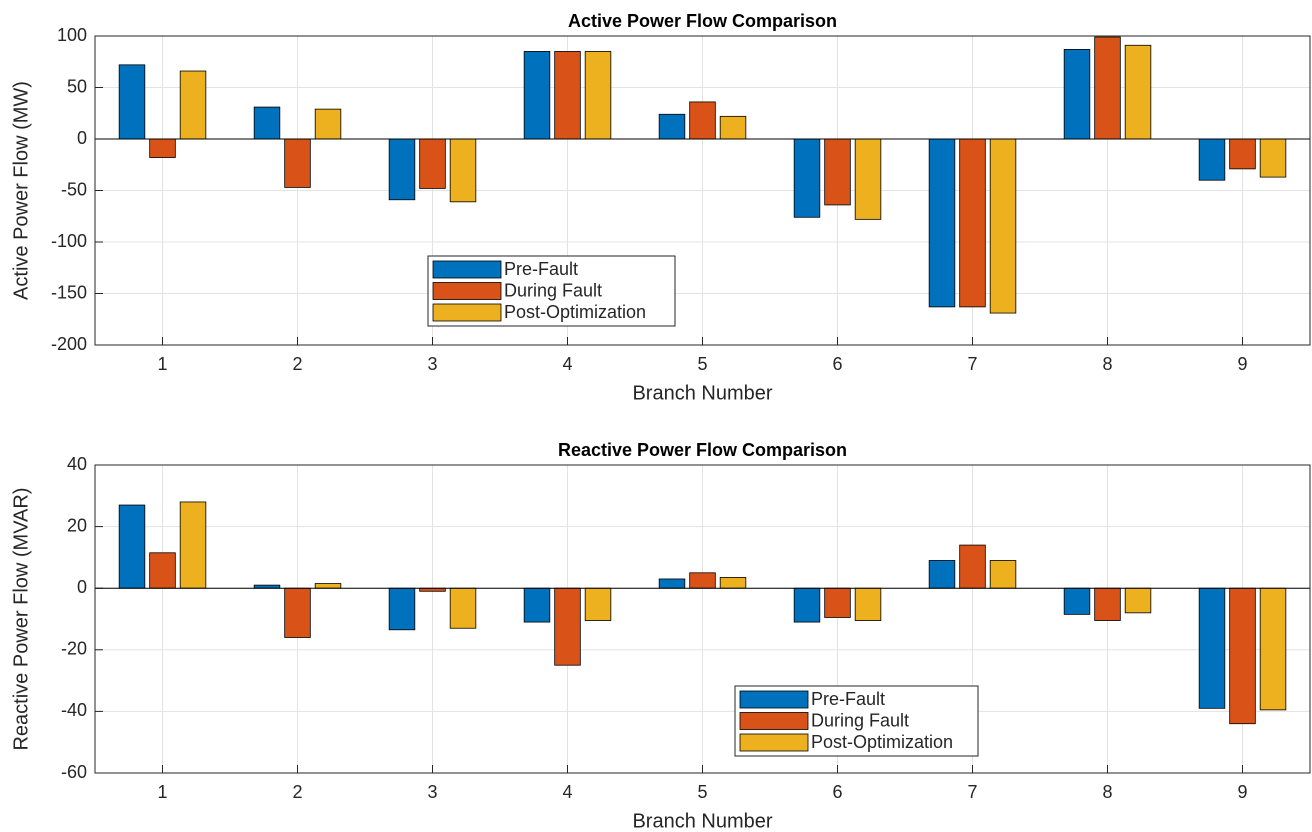  Describe the element at coordinates (74, 649) in the screenshot. I see `y-tick-label: -20` at that location.